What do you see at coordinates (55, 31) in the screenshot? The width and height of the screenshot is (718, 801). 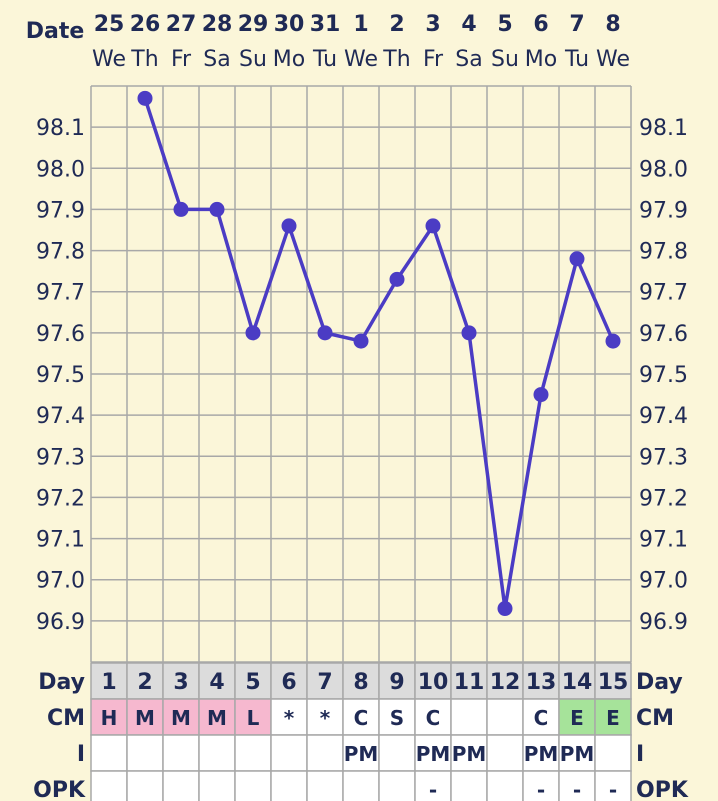 I see `date-label: Date` at bounding box center [55, 31].